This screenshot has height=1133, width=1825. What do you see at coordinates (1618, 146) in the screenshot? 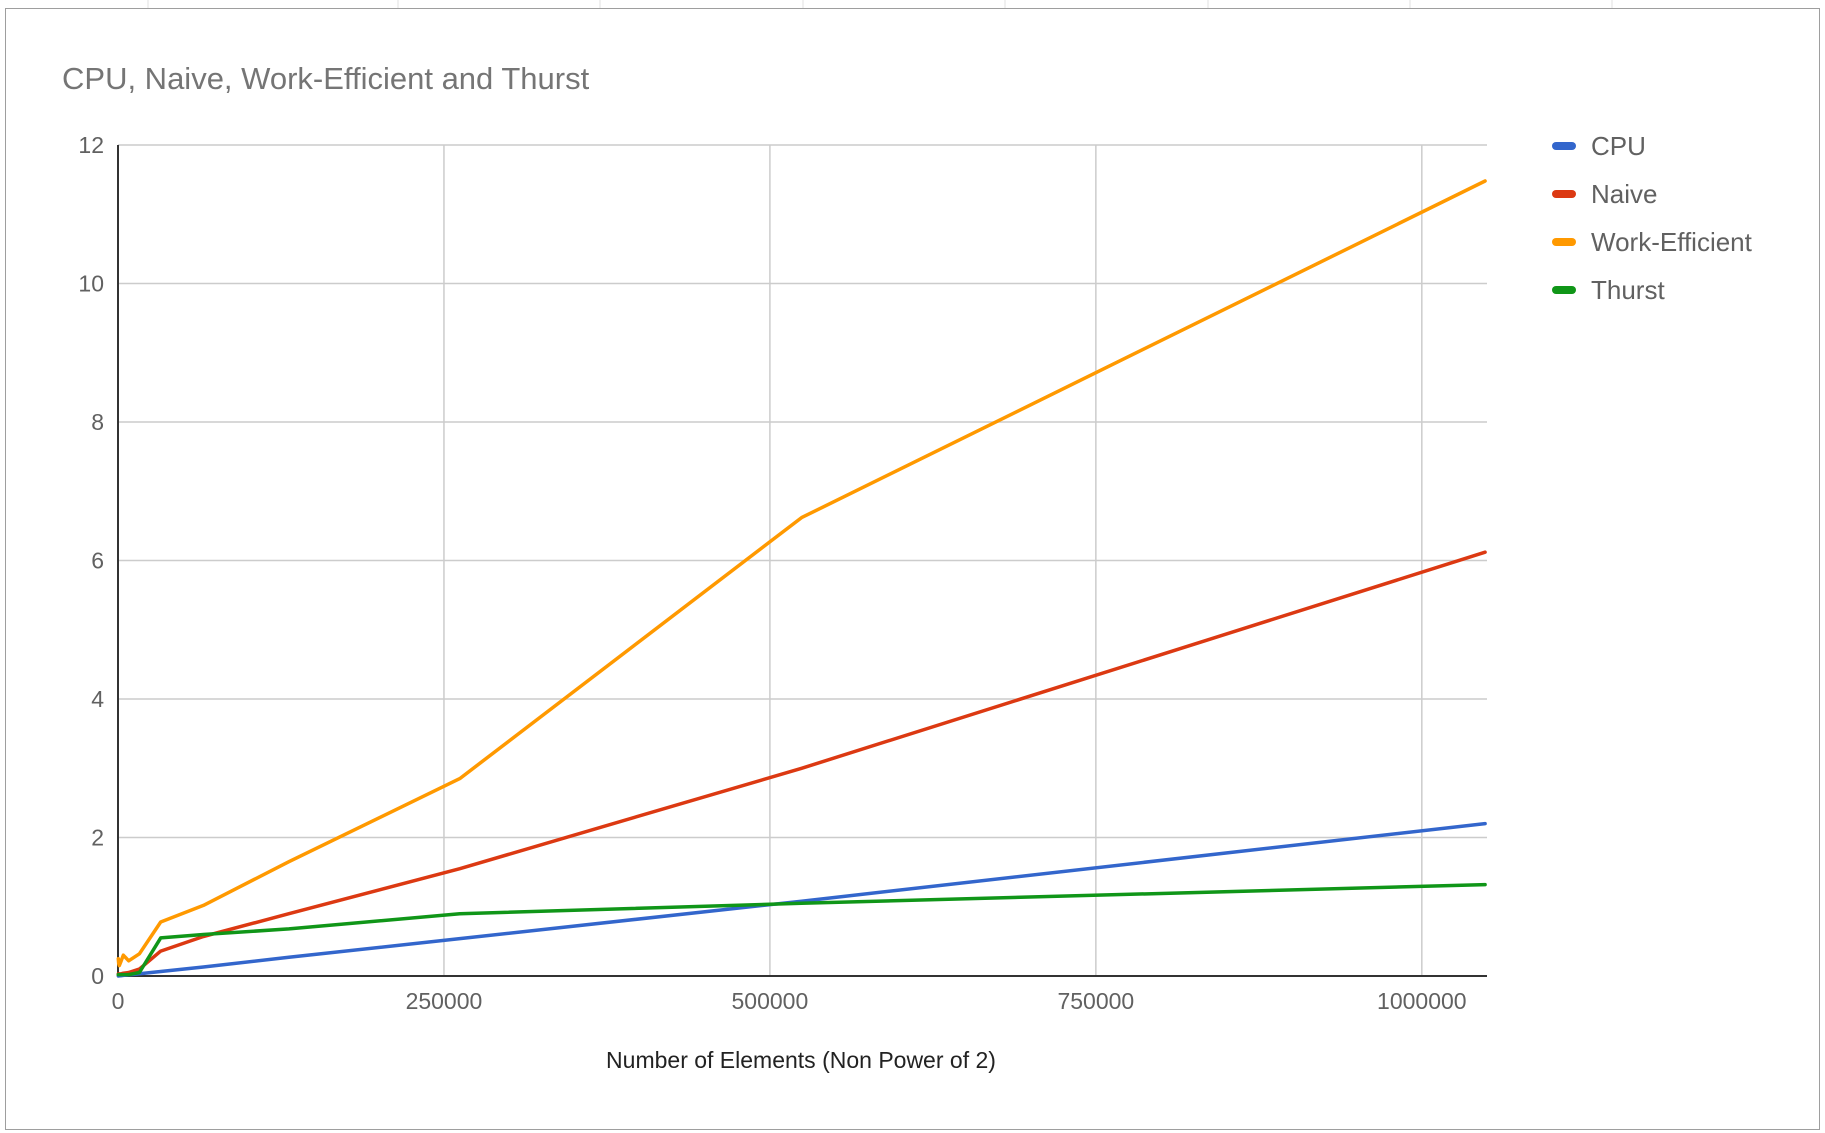
I see `legend-label-cpu: CPU` at bounding box center [1618, 146].